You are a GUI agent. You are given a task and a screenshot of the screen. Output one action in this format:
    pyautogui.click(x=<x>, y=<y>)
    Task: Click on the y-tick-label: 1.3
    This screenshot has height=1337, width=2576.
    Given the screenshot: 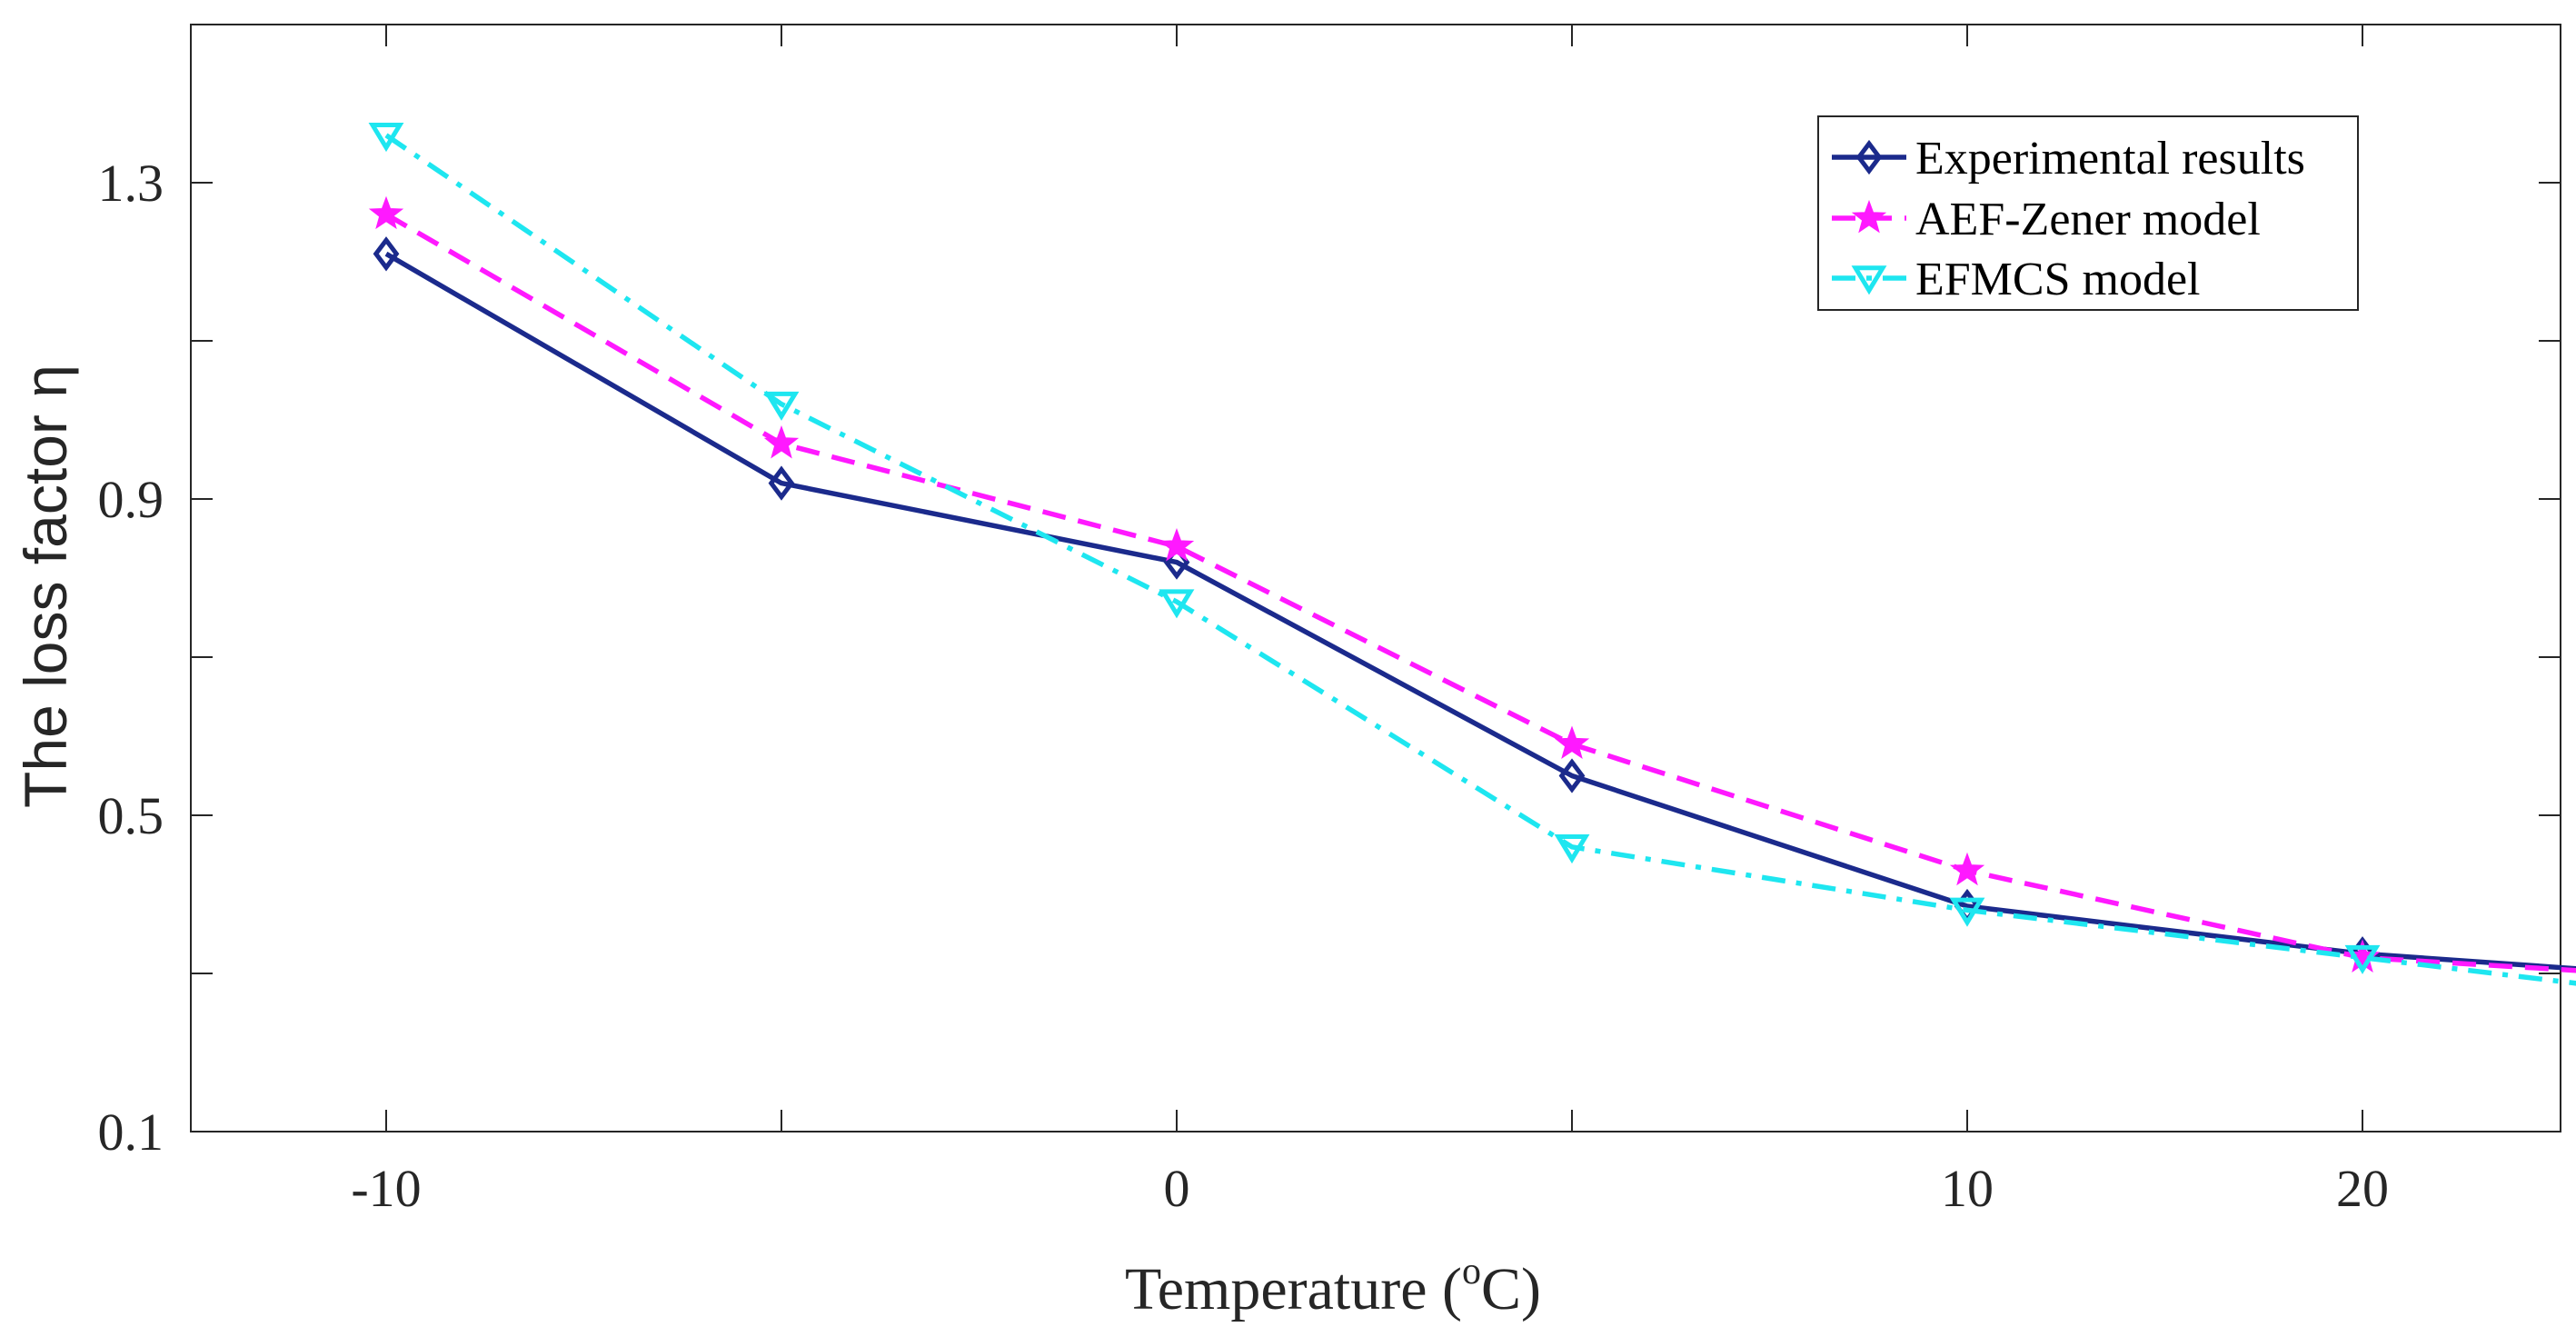 What is the action you would take?
    pyautogui.click(x=131, y=183)
    